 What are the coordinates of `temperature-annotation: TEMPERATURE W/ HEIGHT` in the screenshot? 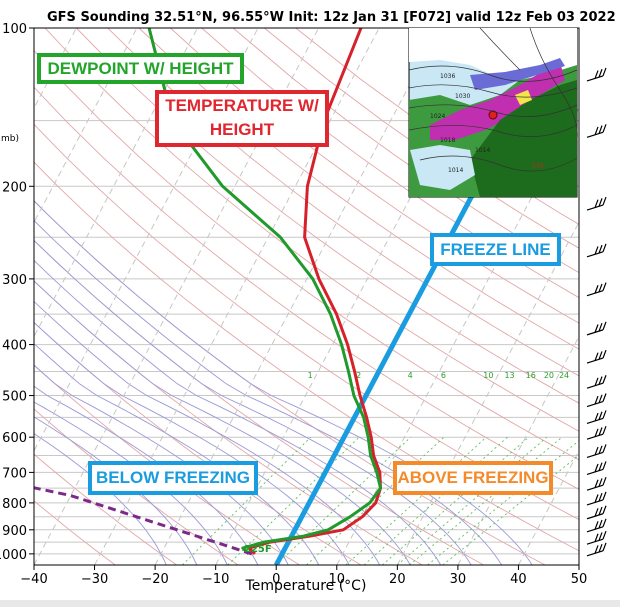 It's located at (242, 118).